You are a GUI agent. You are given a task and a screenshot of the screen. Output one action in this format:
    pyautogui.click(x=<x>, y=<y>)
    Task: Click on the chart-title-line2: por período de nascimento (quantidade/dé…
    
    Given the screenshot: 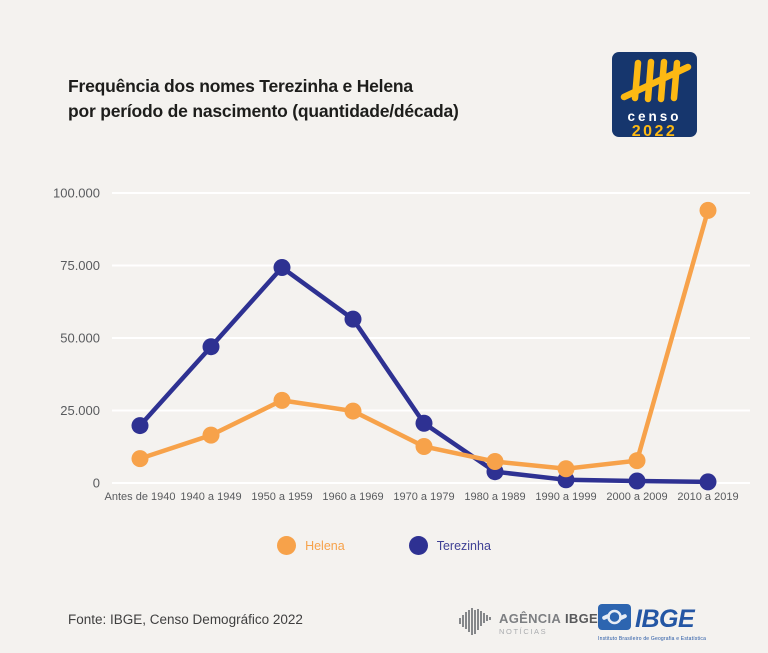 What is the action you would take?
    pyautogui.click(x=263, y=111)
    